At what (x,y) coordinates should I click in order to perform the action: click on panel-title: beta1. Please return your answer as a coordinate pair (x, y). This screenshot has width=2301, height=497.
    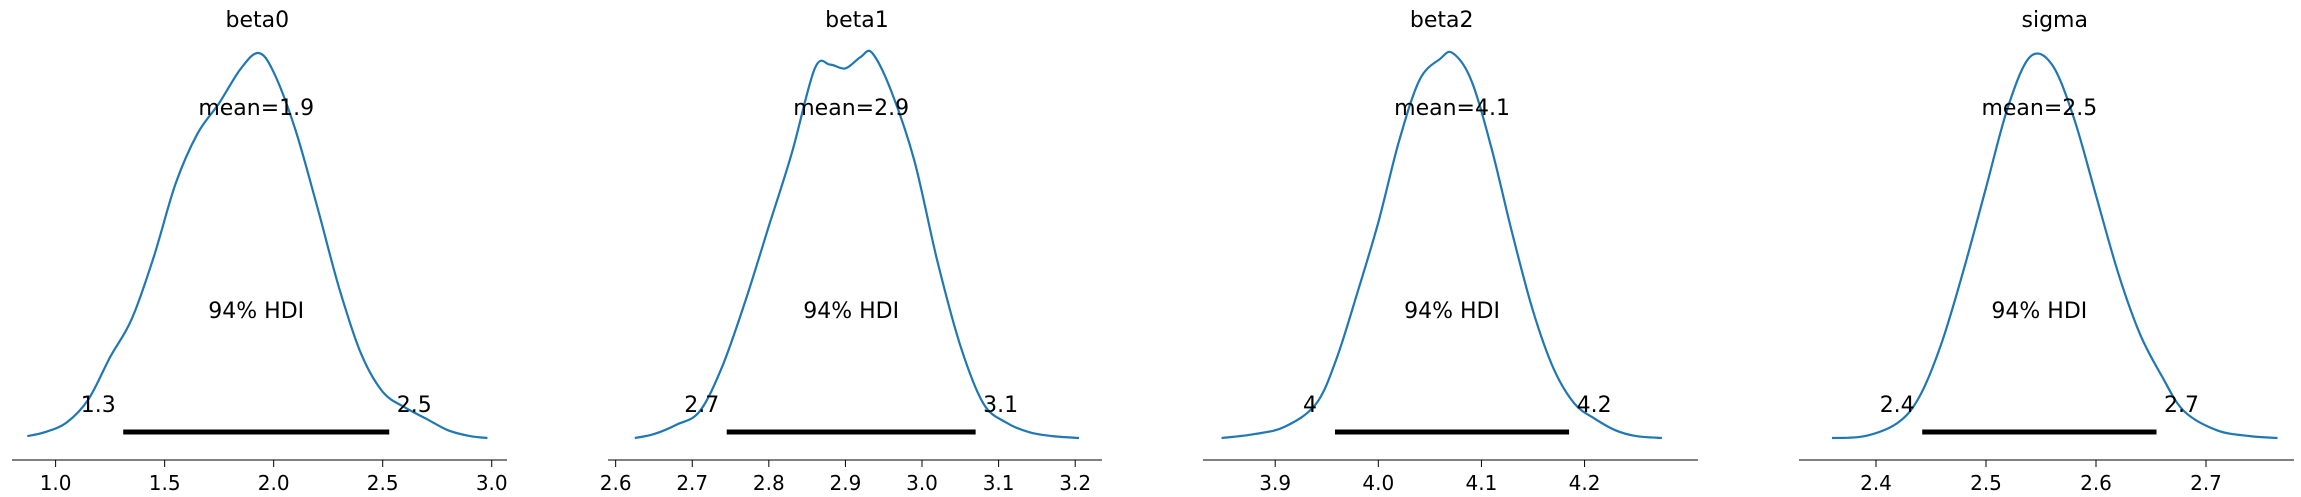
    Looking at the image, I should click on (857, 20).